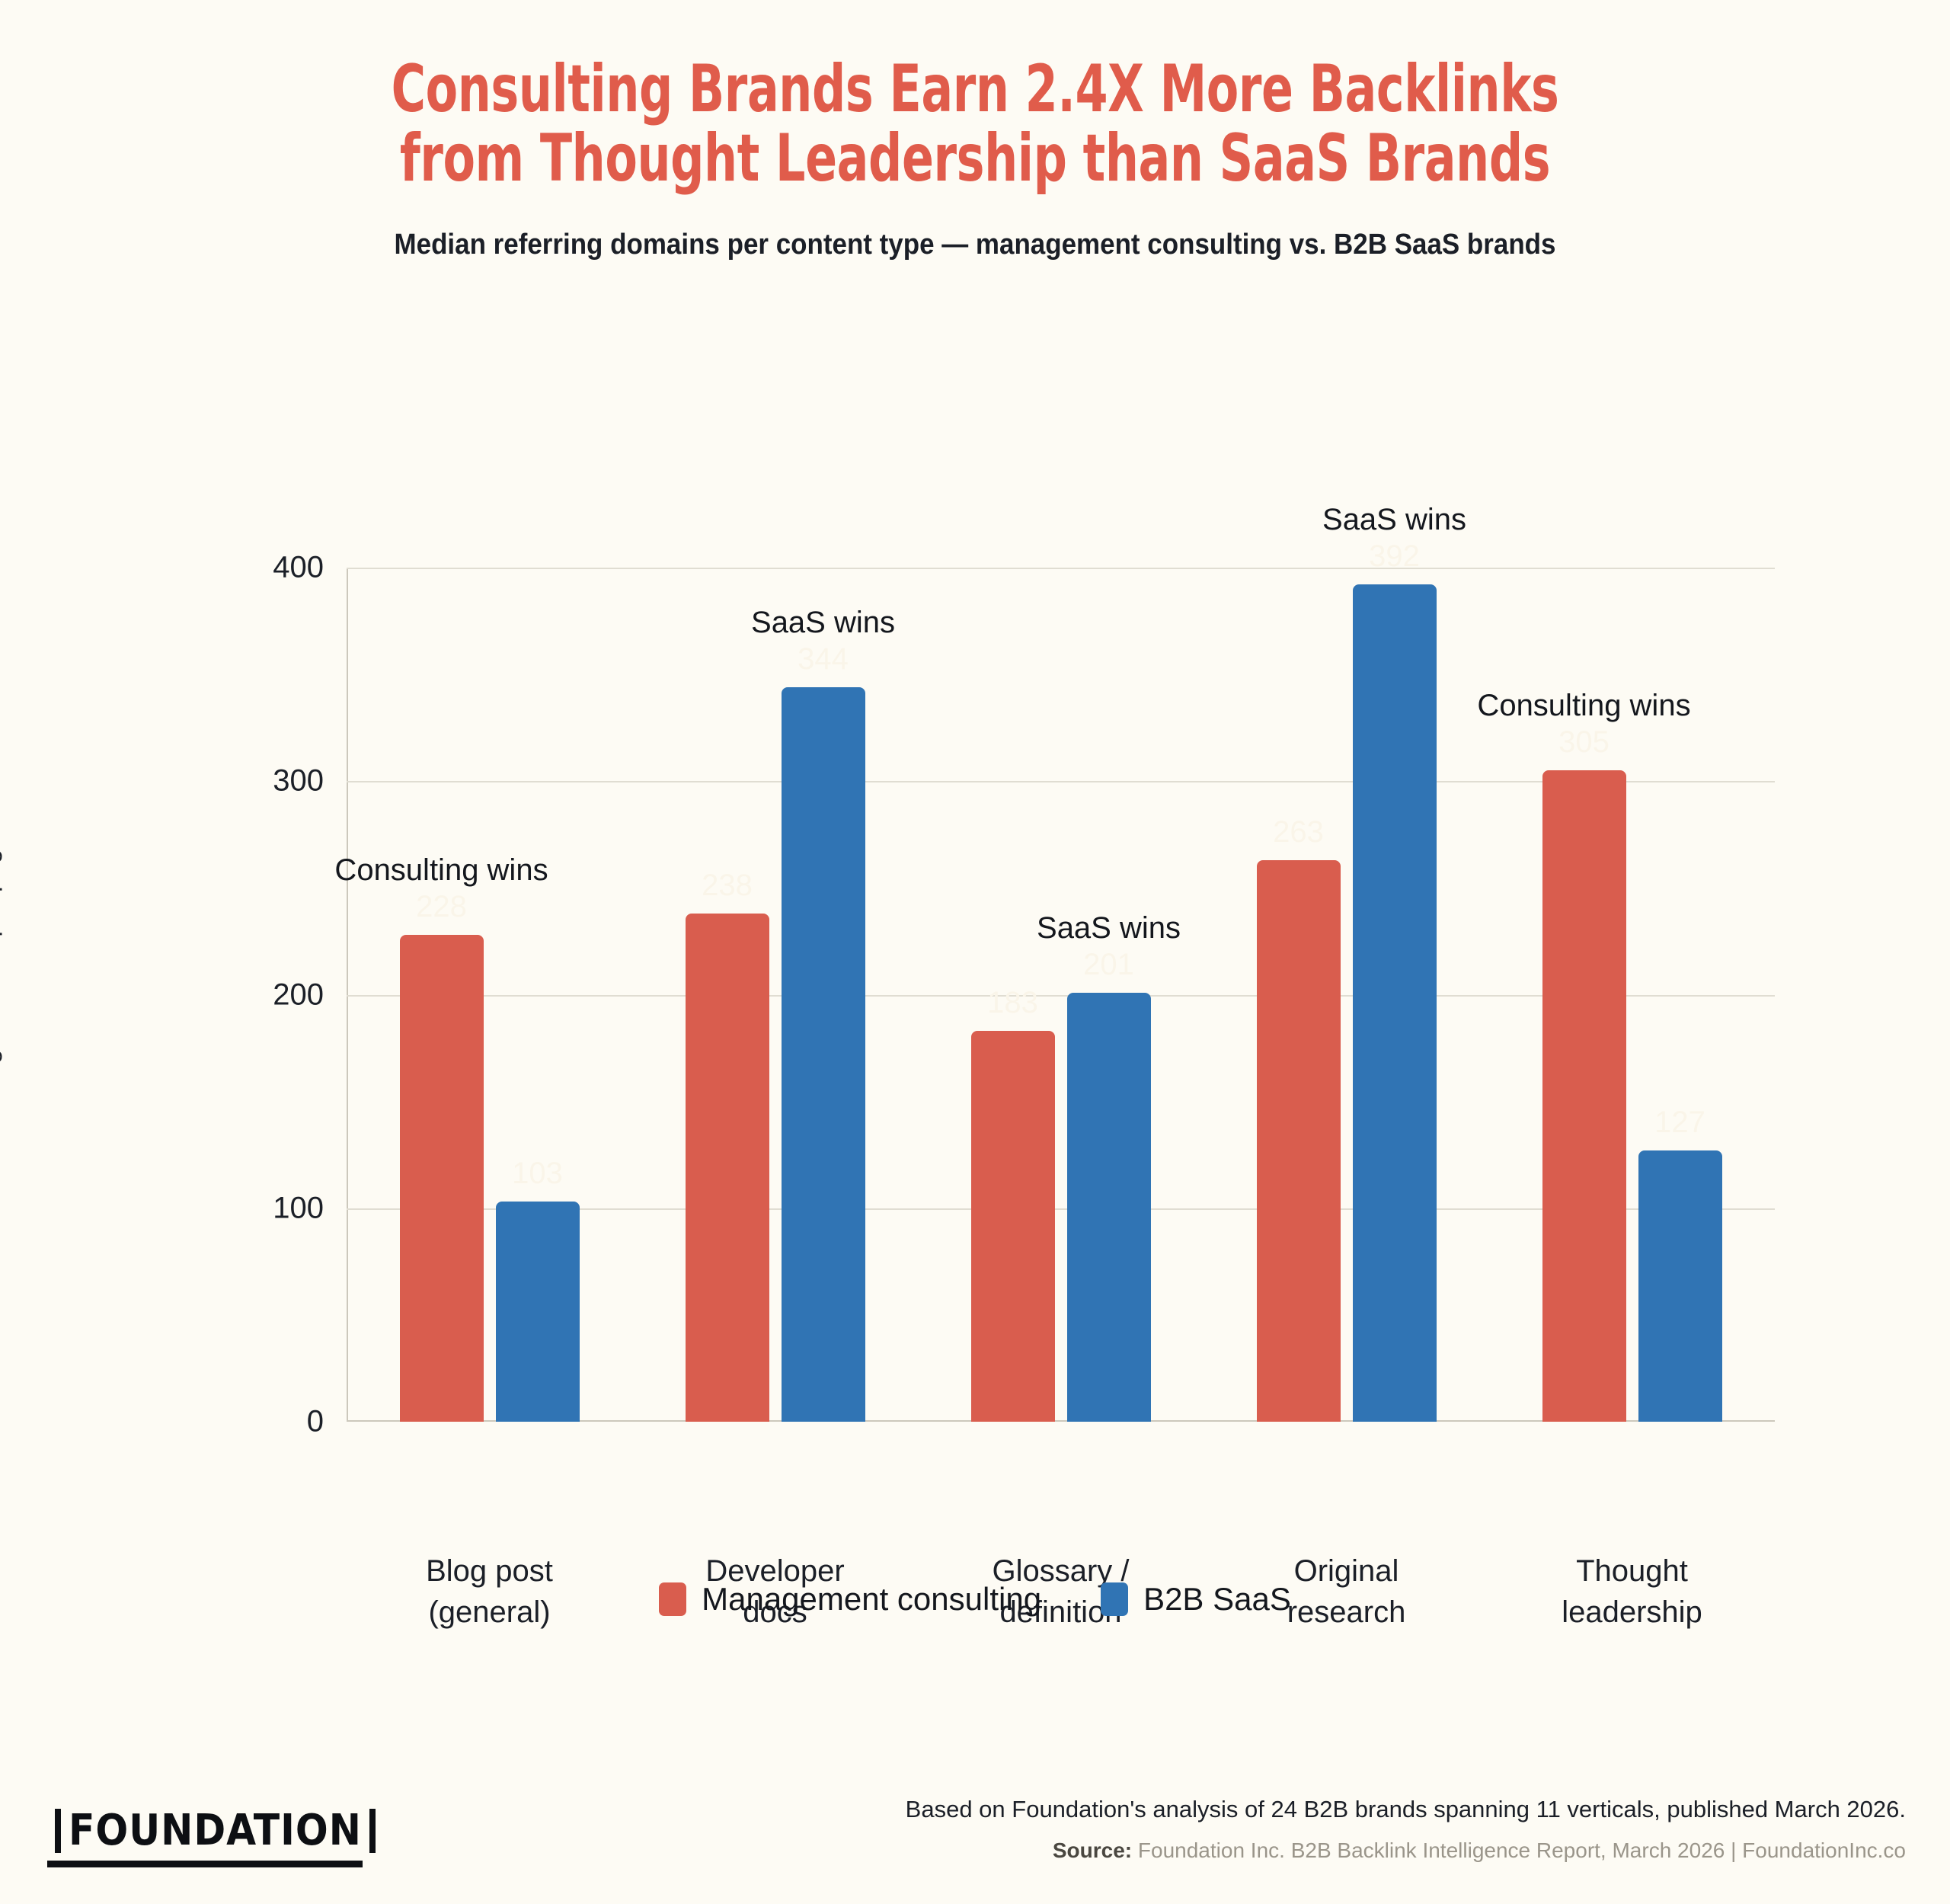  I want to click on chart-legend: Management consulting B2B SaaS, so click(975, 1599).